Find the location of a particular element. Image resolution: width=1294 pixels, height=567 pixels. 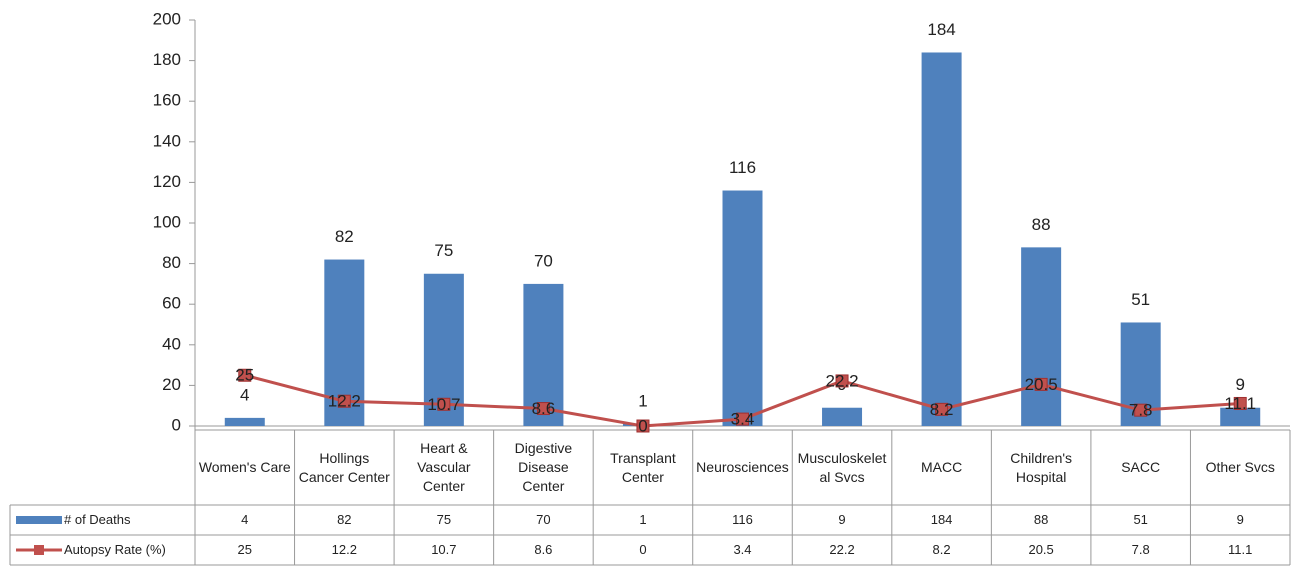

table-value: 82 is located at coordinates (344, 520).